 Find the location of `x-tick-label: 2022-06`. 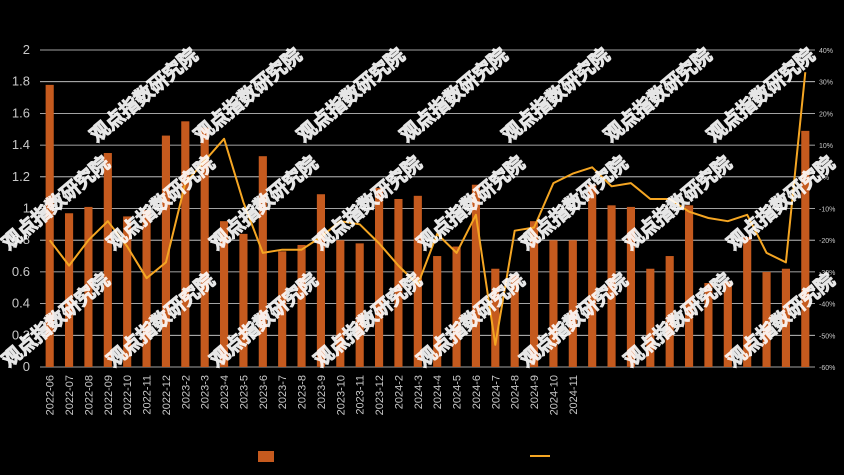

x-tick-label: 2022-06 is located at coordinates (51, 395).